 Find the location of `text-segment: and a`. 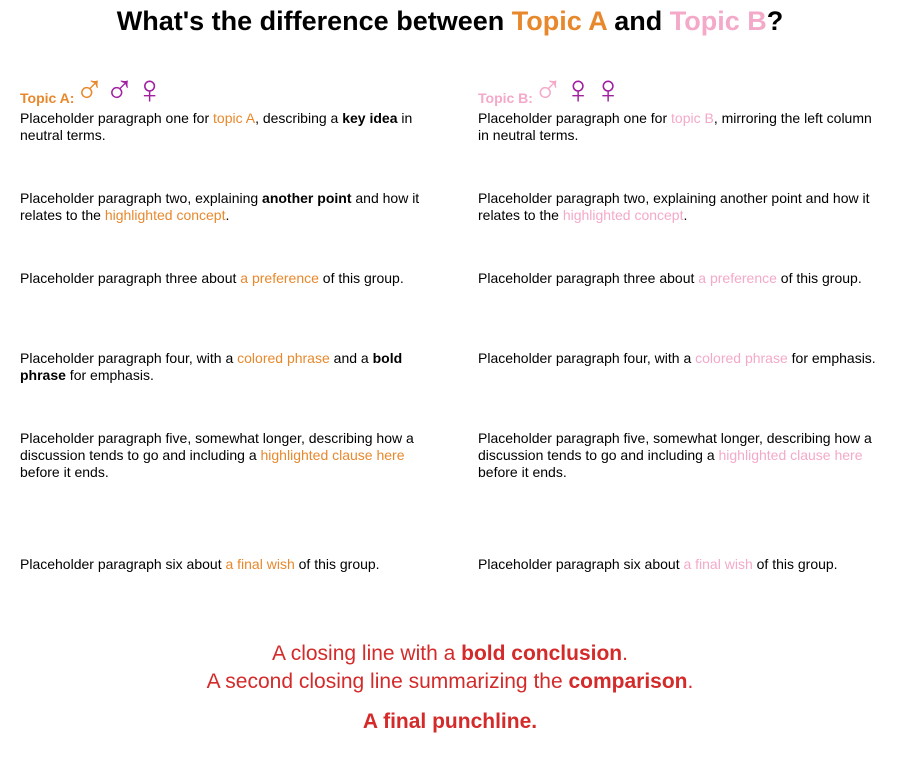

text-segment: and a is located at coordinates (351, 358).